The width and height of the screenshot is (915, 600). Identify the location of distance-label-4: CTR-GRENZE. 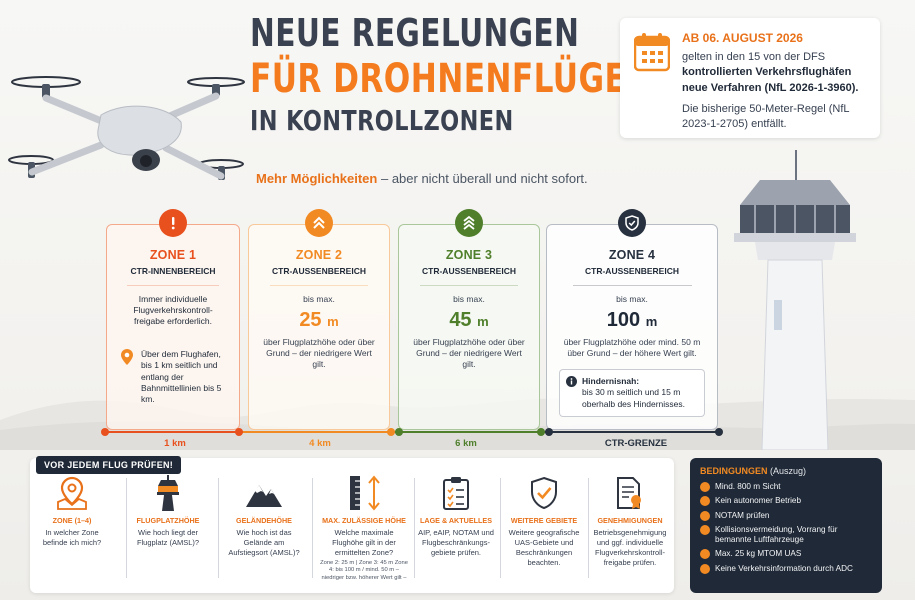
(636, 443).